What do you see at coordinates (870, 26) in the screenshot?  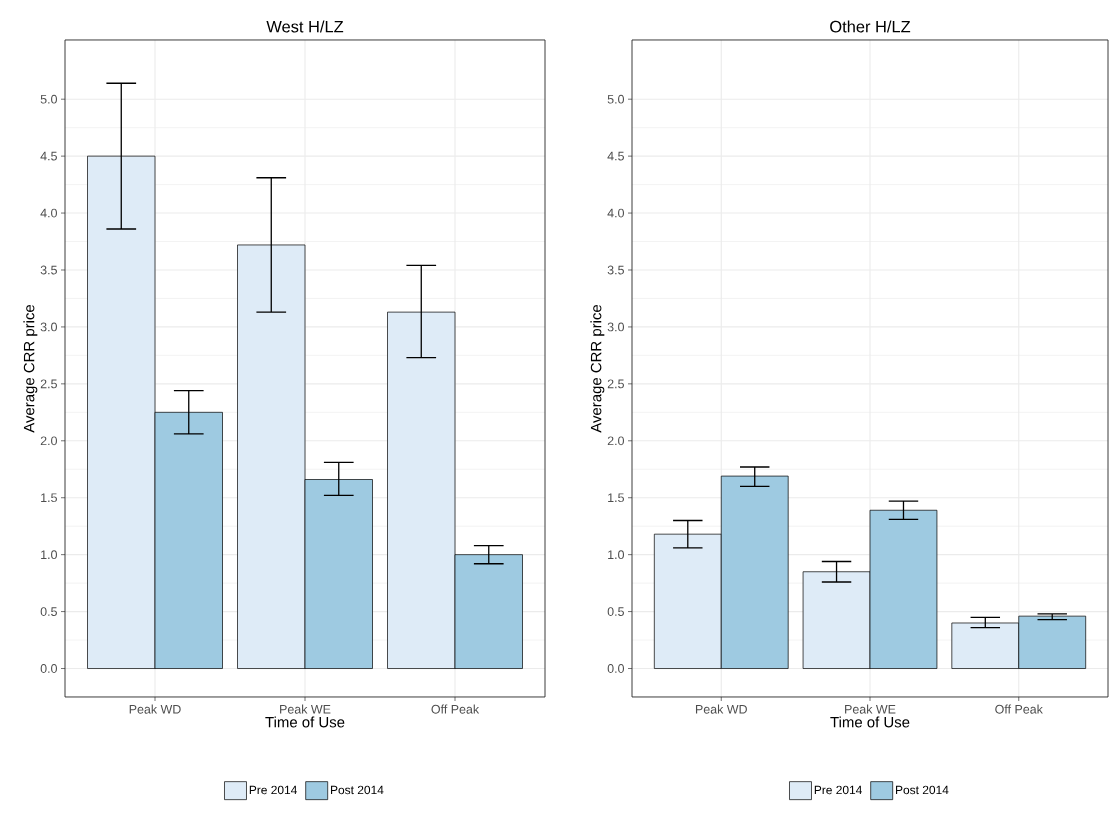 I see `chart-title: Other H/LZ` at bounding box center [870, 26].